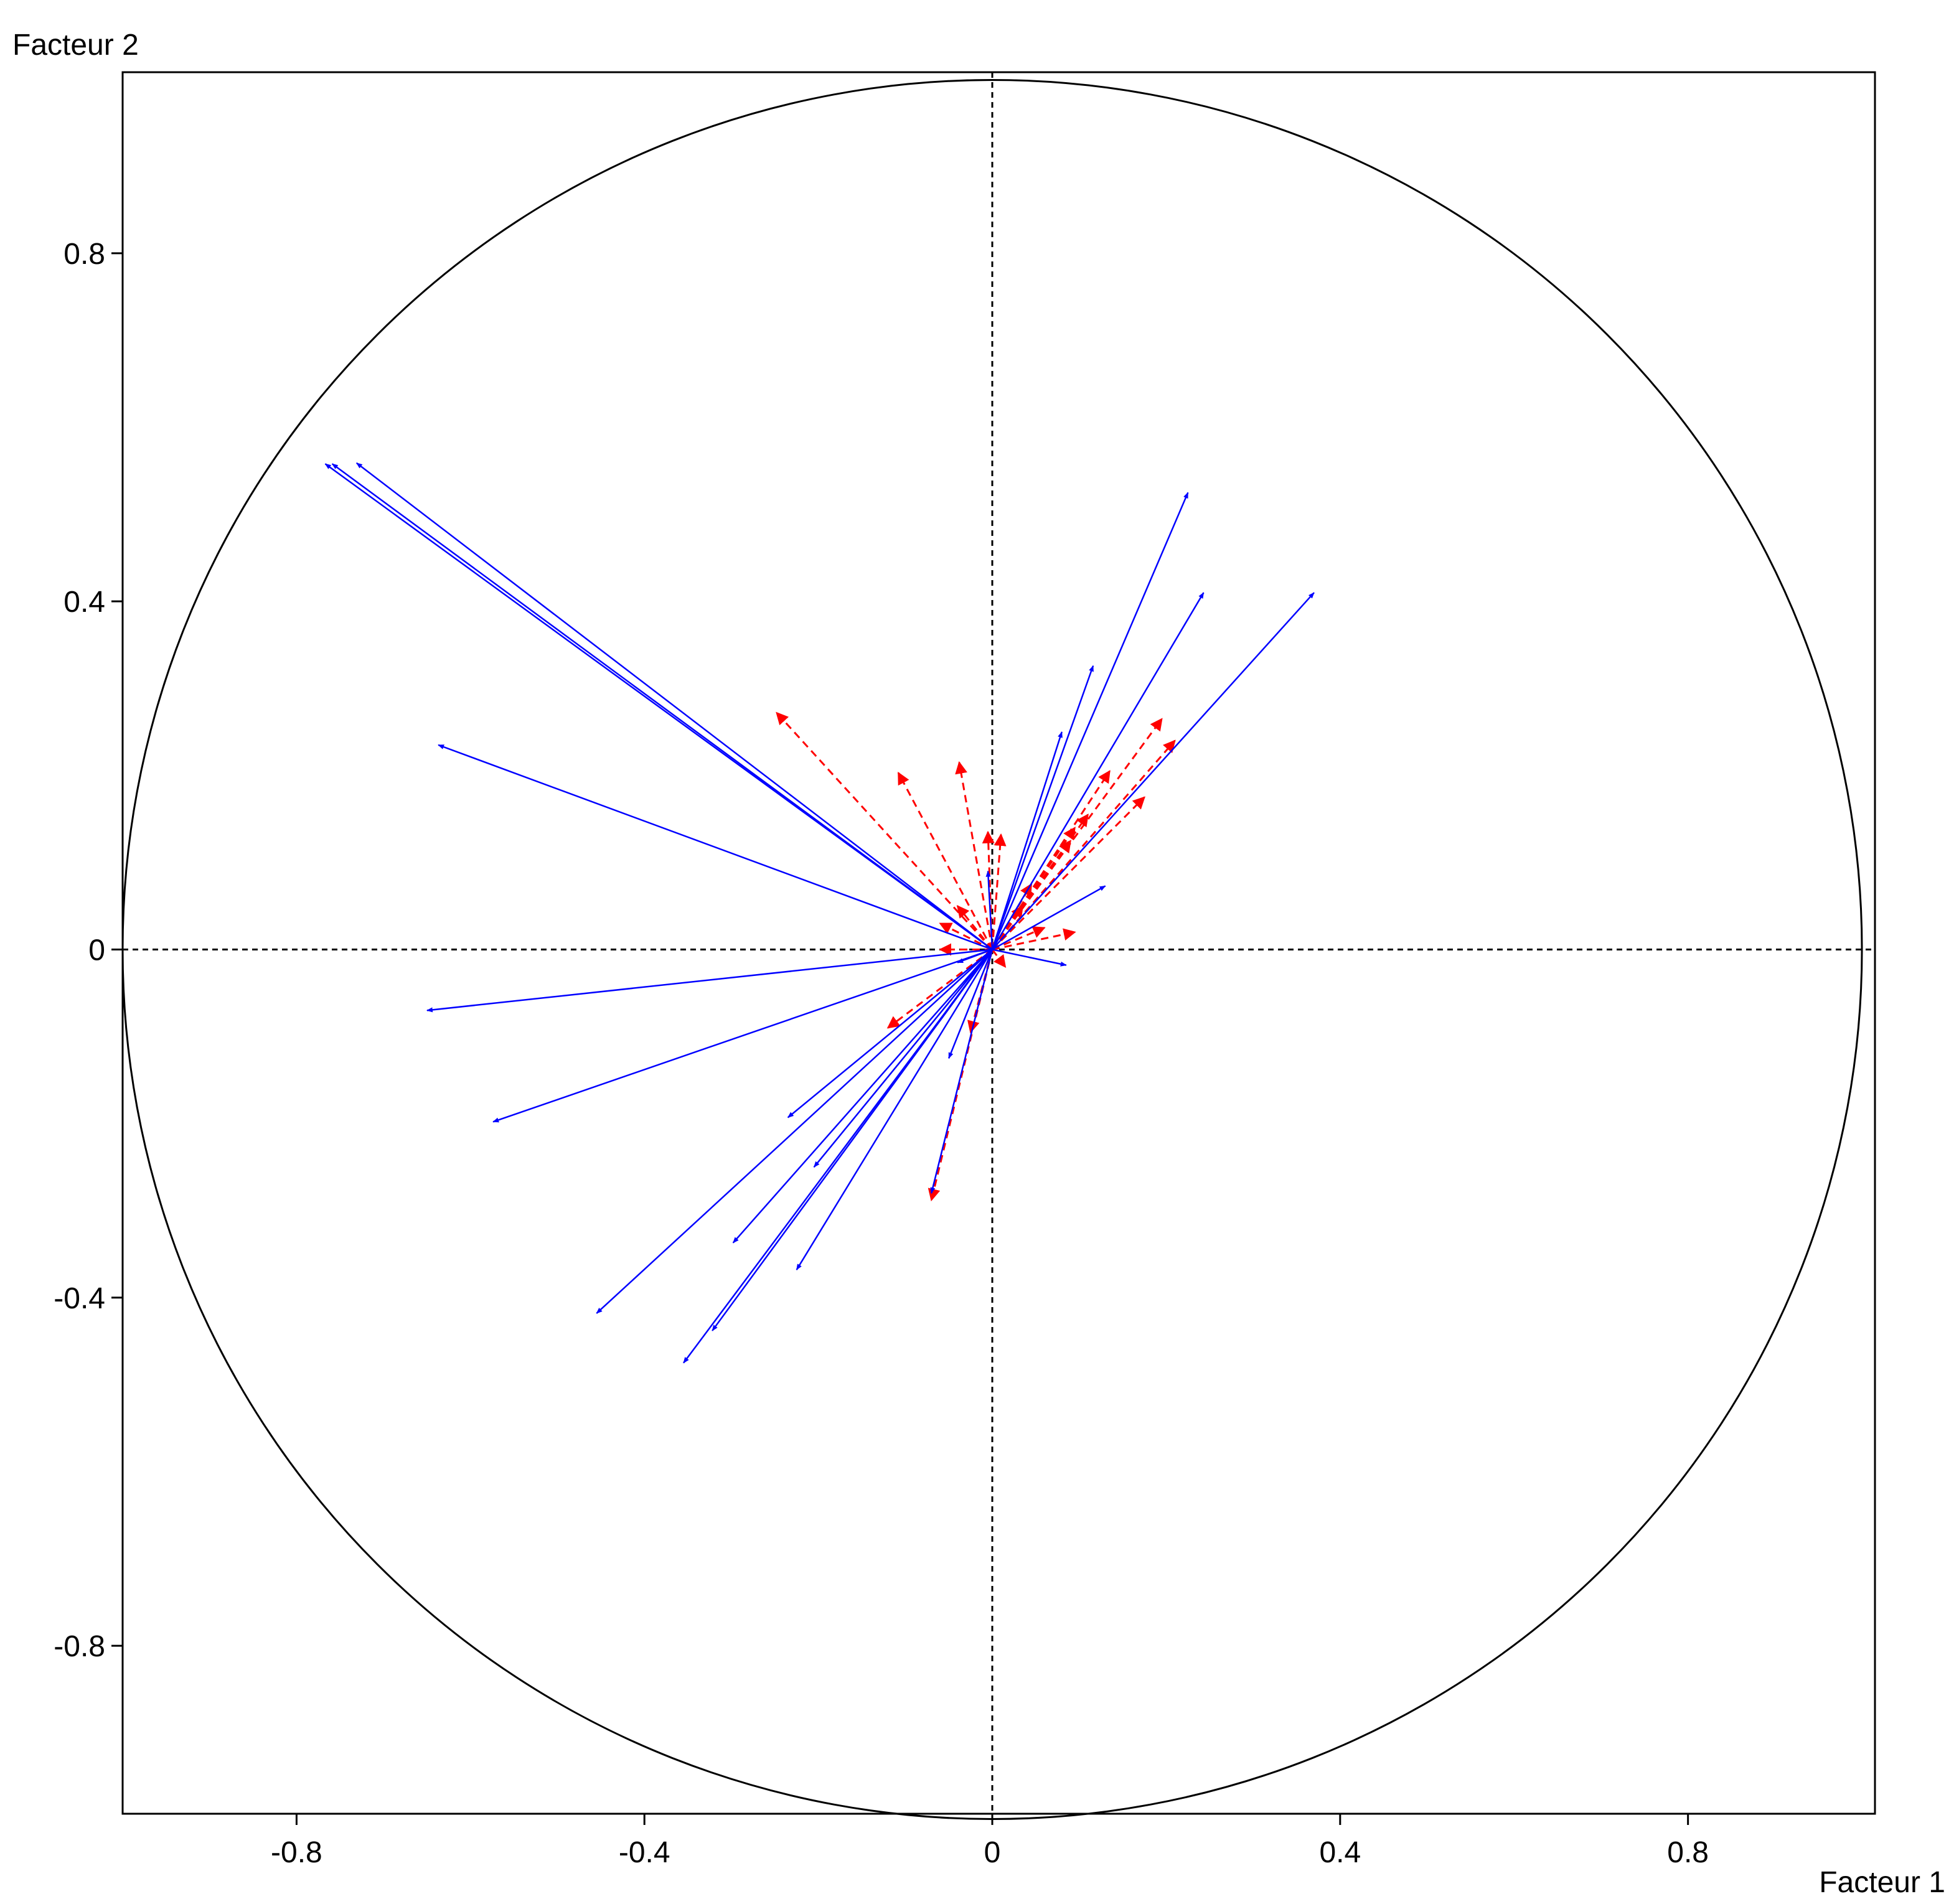 The image size is (1959, 1904). Describe the element at coordinates (96, 951) in the screenshot. I see `y-tick-label: 0` at that location.